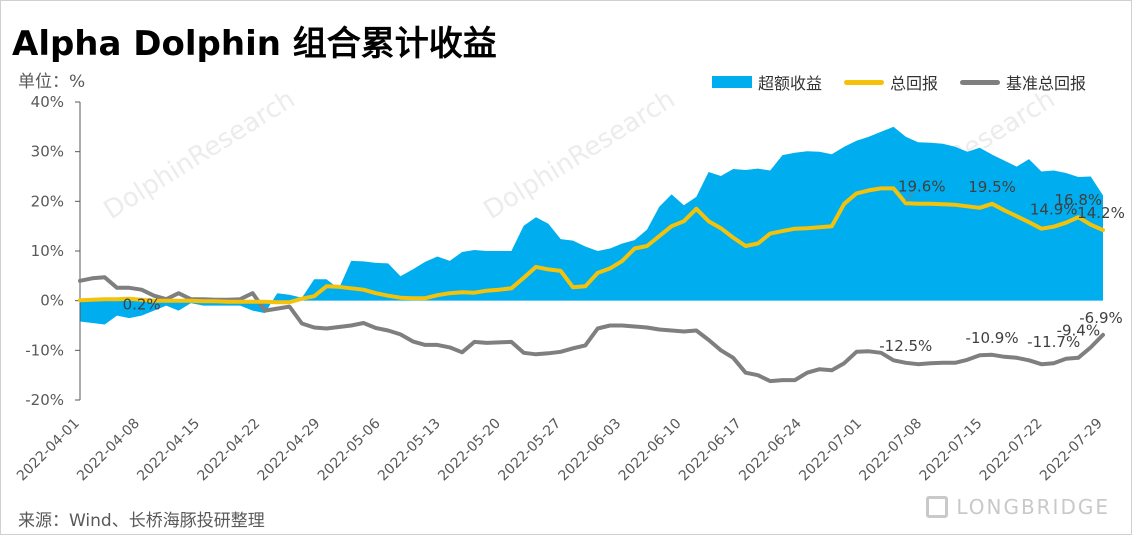 This screenshot has width=1132, height=535. What do you see at coordinates (52, 82) in the screenshot?
I see `unit-label: 单位：%` at bounding box center [52, 82].